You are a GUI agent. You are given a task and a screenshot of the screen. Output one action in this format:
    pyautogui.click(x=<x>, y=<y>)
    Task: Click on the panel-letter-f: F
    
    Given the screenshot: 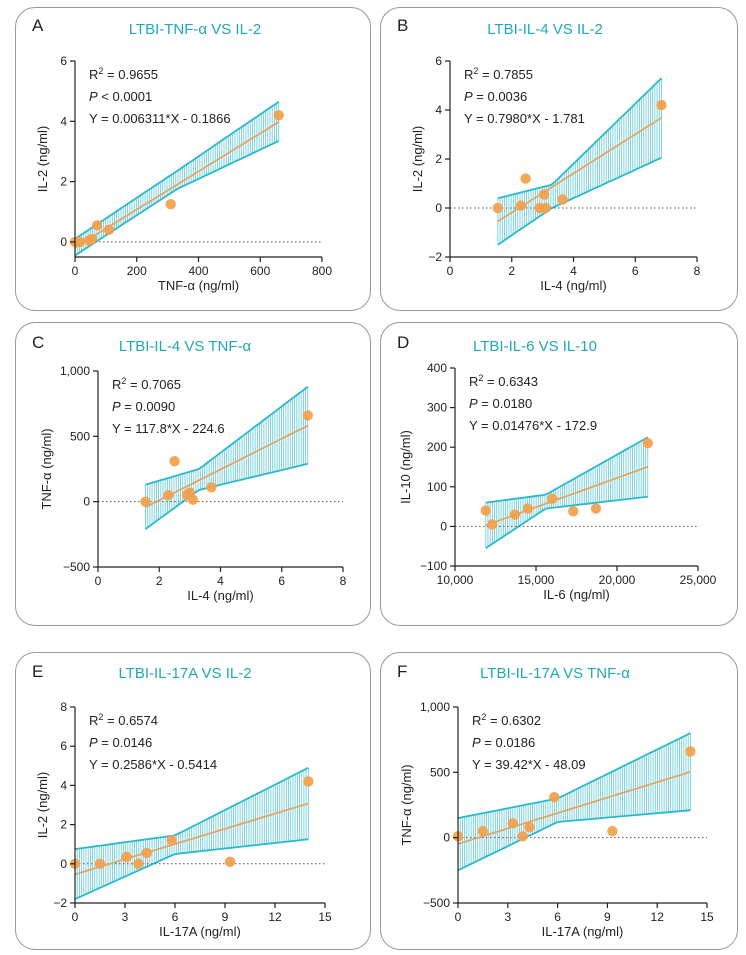 What is the action you would take?
    pyautogui.click(x=402, y=671)
    